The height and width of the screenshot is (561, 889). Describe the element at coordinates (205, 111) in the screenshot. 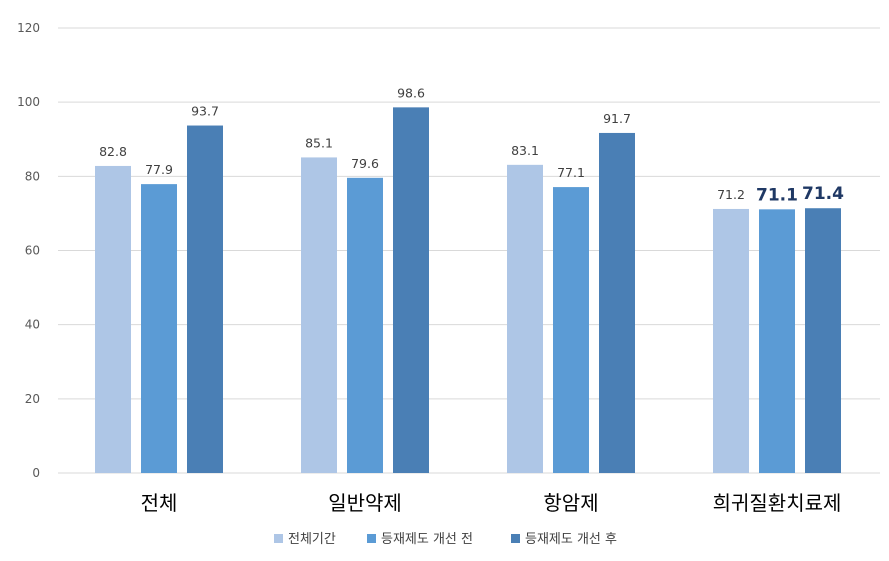

I see `data-label: 93.7` at that location.